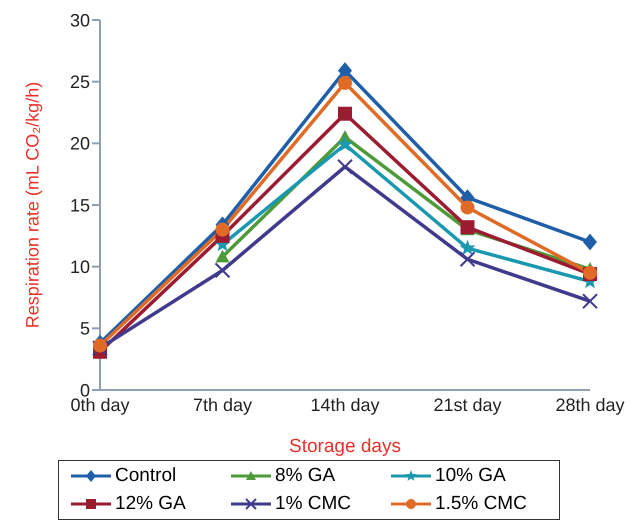  I want to click on legend-label: 10% GA, so click(470, 476).